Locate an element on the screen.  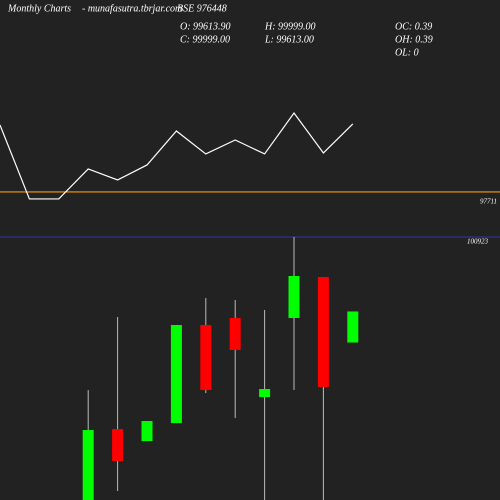
open-text: O: 99613.90 is located at coordinates (205, 26).